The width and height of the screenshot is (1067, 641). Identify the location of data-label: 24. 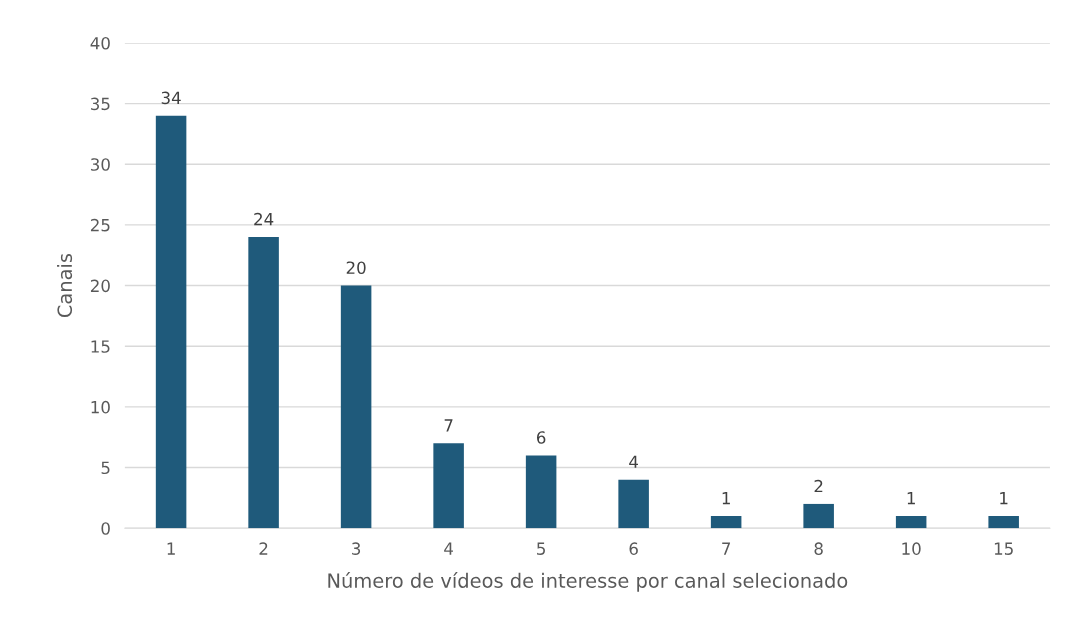
(264, 219).